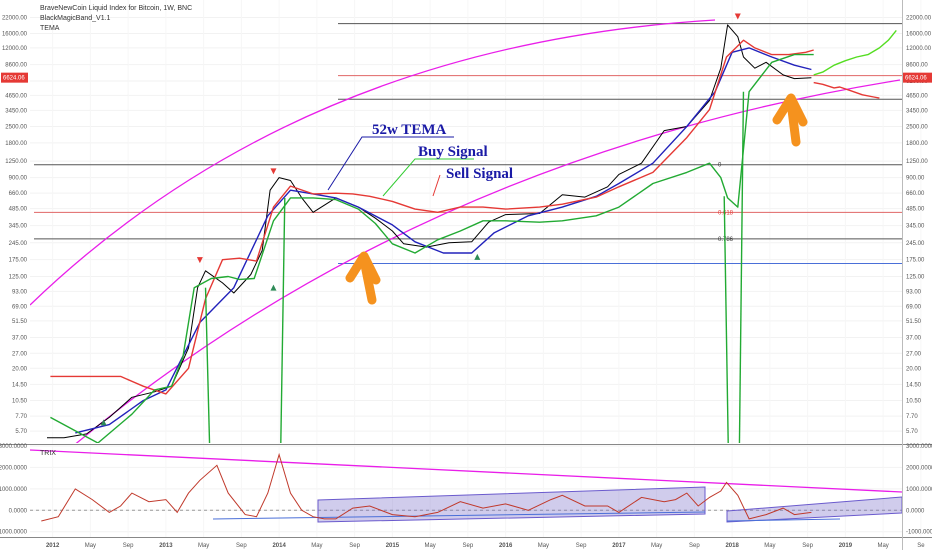 The height and width of the screenshot is (550, 932). Describe the element at coordinates (846, 546) in the screenshot. I see `time-tick-label: 2019` at that location.